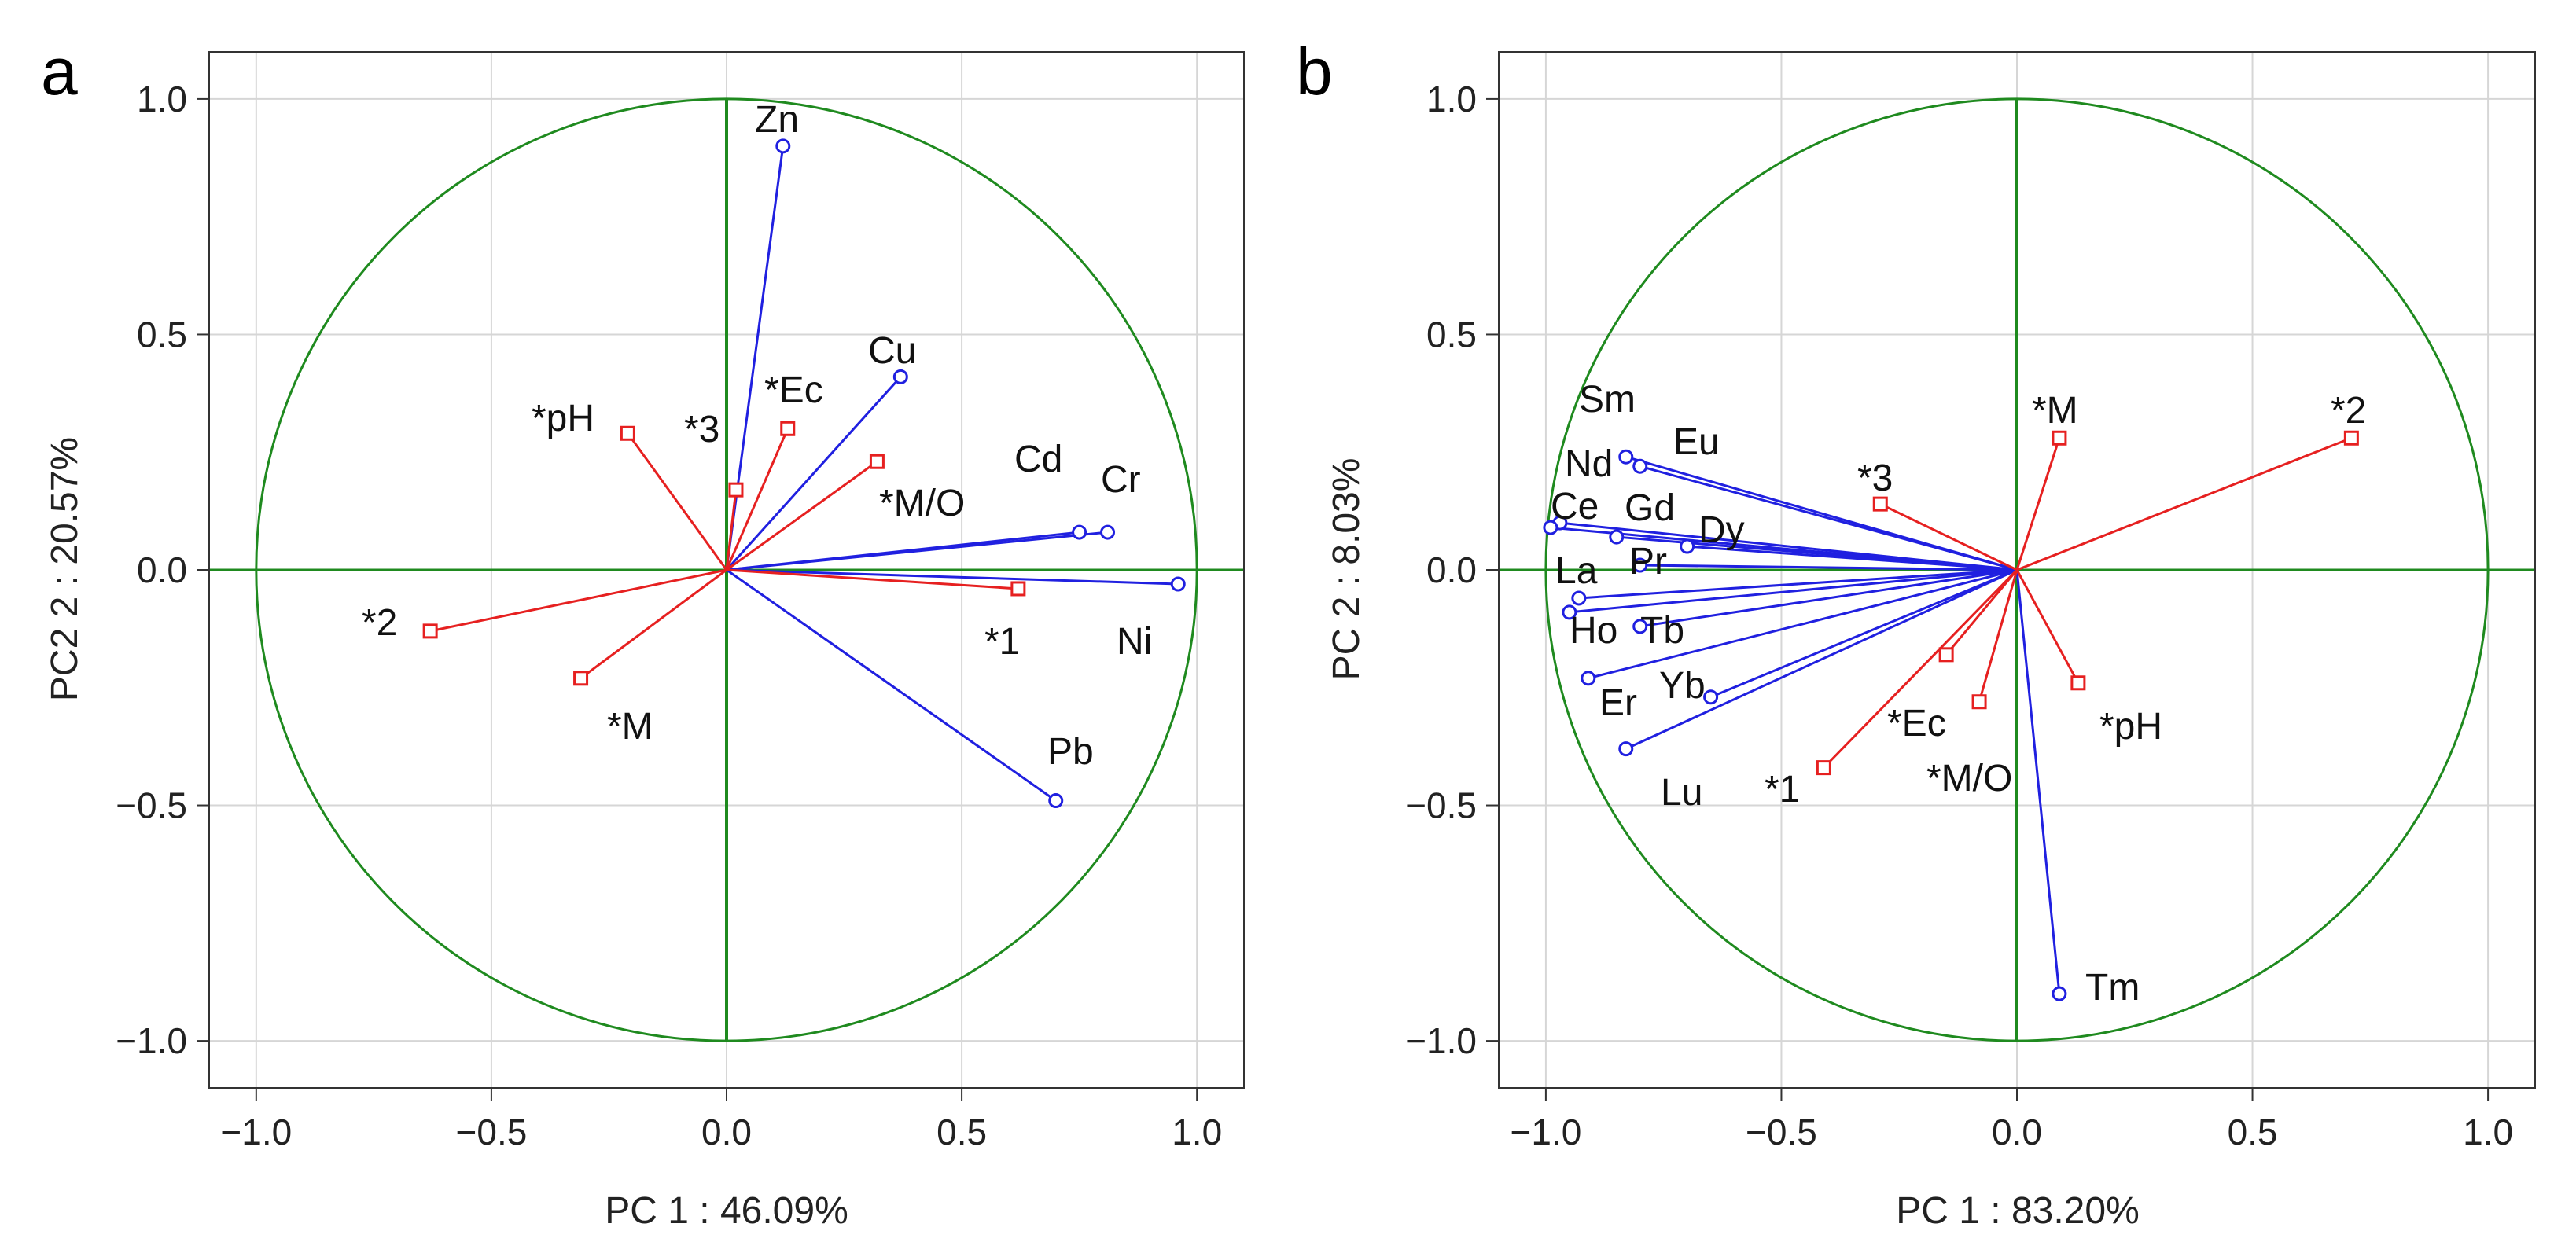 This screenshot has width=2576, height=1253. I want to click on panel-b-x-tick-label-2: 0.0, so click(2017, 1132).